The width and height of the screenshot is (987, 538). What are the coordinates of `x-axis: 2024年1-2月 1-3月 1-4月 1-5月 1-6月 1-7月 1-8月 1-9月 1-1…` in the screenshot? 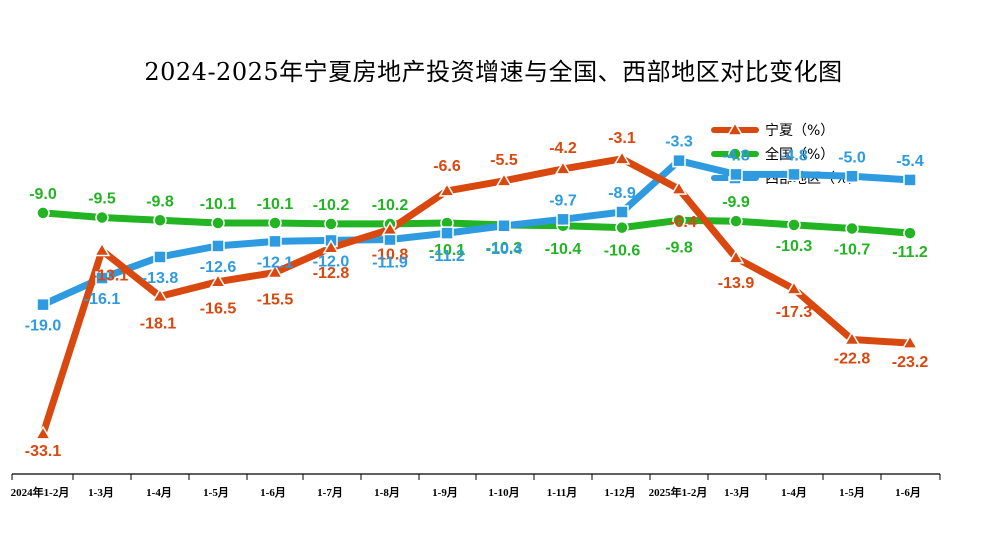 It's located at (476, 486).